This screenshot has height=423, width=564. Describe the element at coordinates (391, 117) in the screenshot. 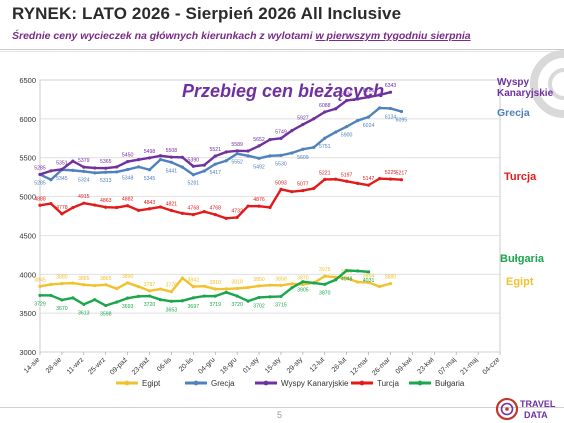

I see `data-label-grecja: 6134` at that location.